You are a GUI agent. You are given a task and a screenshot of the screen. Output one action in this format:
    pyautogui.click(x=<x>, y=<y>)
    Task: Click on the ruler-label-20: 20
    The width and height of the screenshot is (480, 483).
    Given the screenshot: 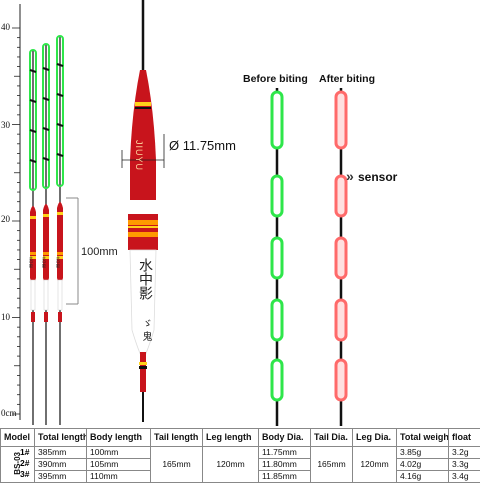 What is the action you would take?
    pyautogui.click(x=5, y=219)
    